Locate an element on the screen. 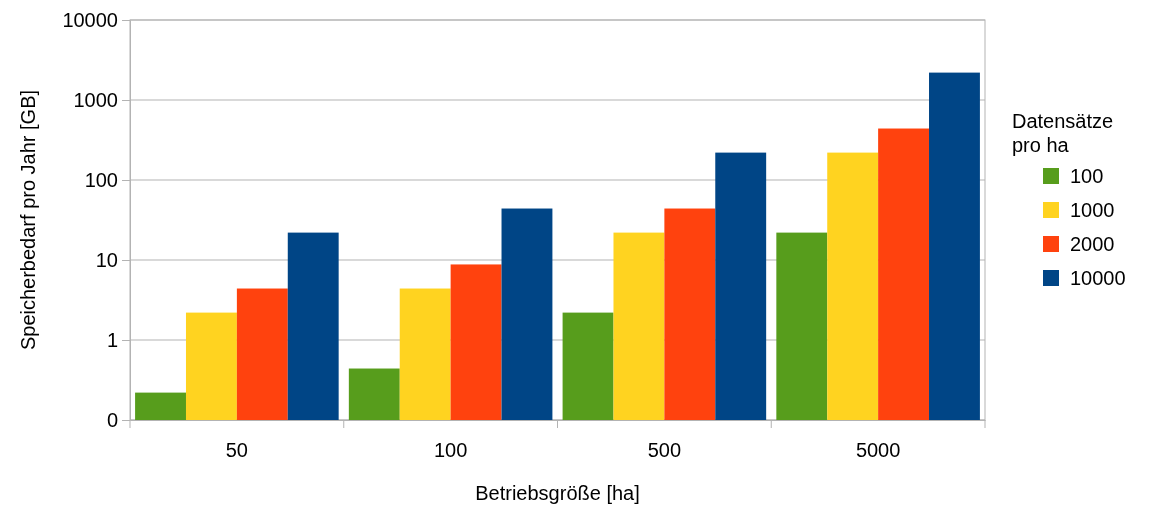 The width and height of the screenshot is (1152, 507). y-tick-label: 100 is located at coordinates (101, 179).